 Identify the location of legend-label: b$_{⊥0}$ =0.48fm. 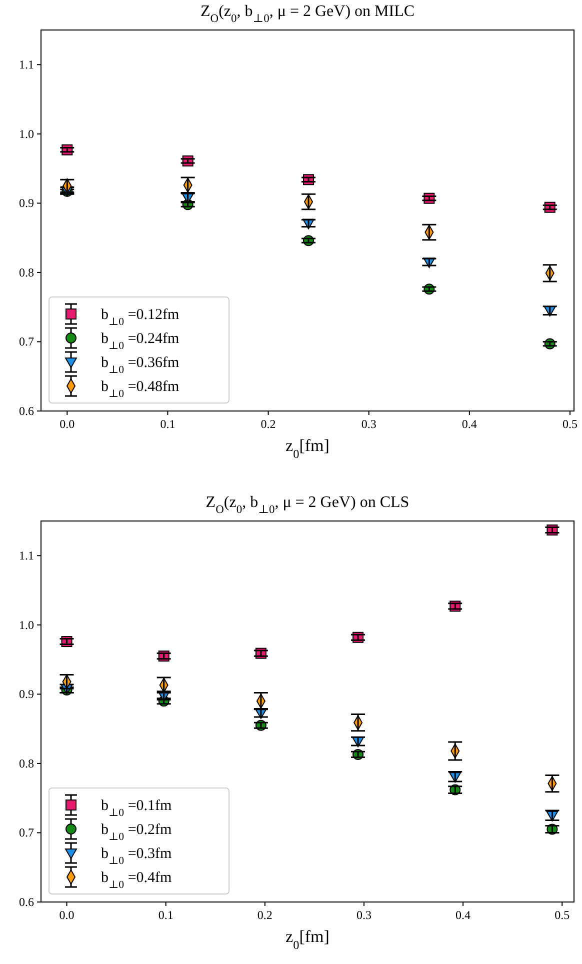
(140, 389).